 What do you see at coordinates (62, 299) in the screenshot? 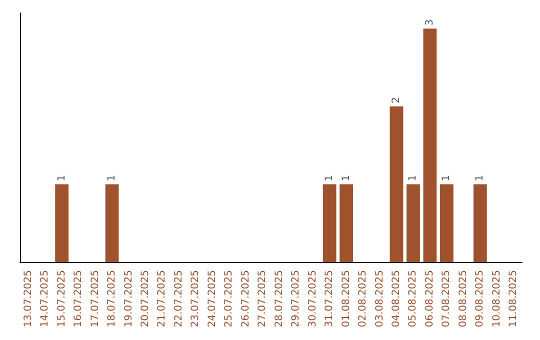
I see `x-tick-label: 15.07.2025` at bounding box center [62, 299].